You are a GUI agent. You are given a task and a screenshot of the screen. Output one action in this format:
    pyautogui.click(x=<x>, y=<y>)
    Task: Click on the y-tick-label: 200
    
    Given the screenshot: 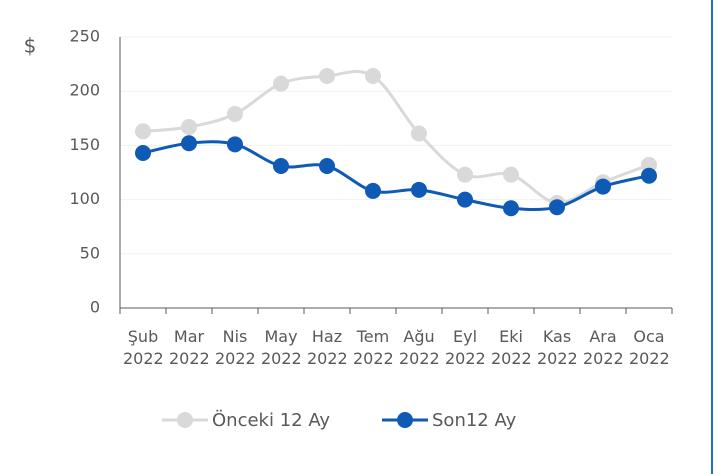 What is the action you would take?
    pyautogui.click(x=84, y=90)
    